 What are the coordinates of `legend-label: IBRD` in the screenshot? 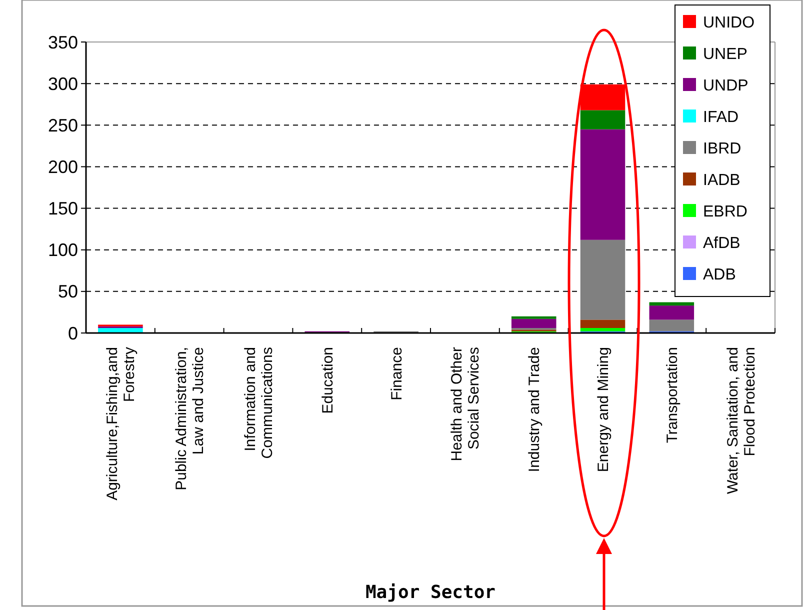 It's located at (722, 149).